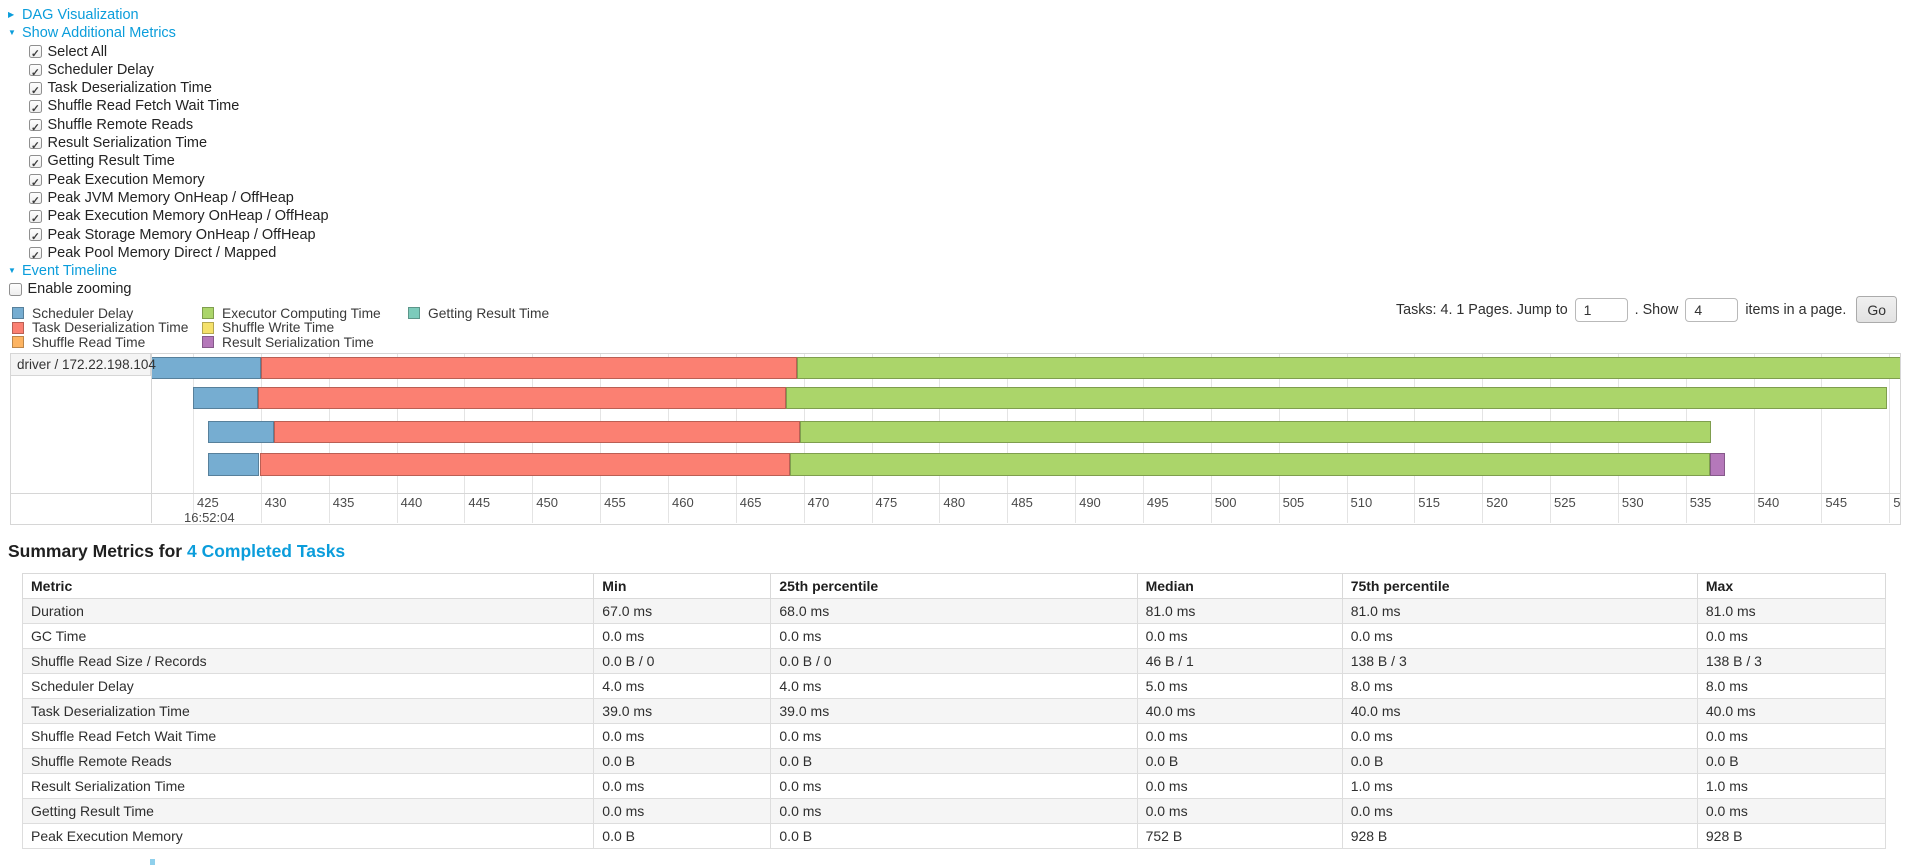 This screenshot has width=1907, height=865. What do you see at coordinates (80, 15) in the screenshot?
I see `dag-visualization-link: DAG Visualization` at bounding box center [80, 15].